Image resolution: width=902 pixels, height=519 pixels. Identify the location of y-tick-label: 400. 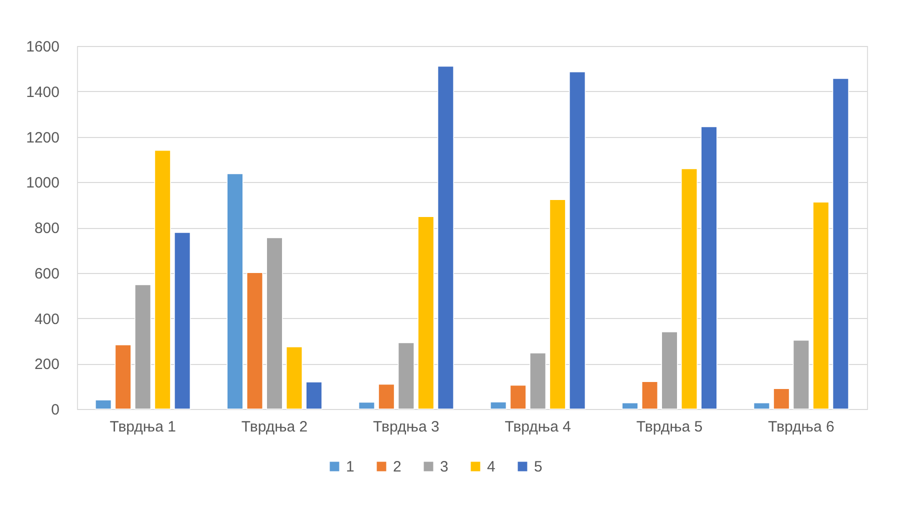
(47, 319).